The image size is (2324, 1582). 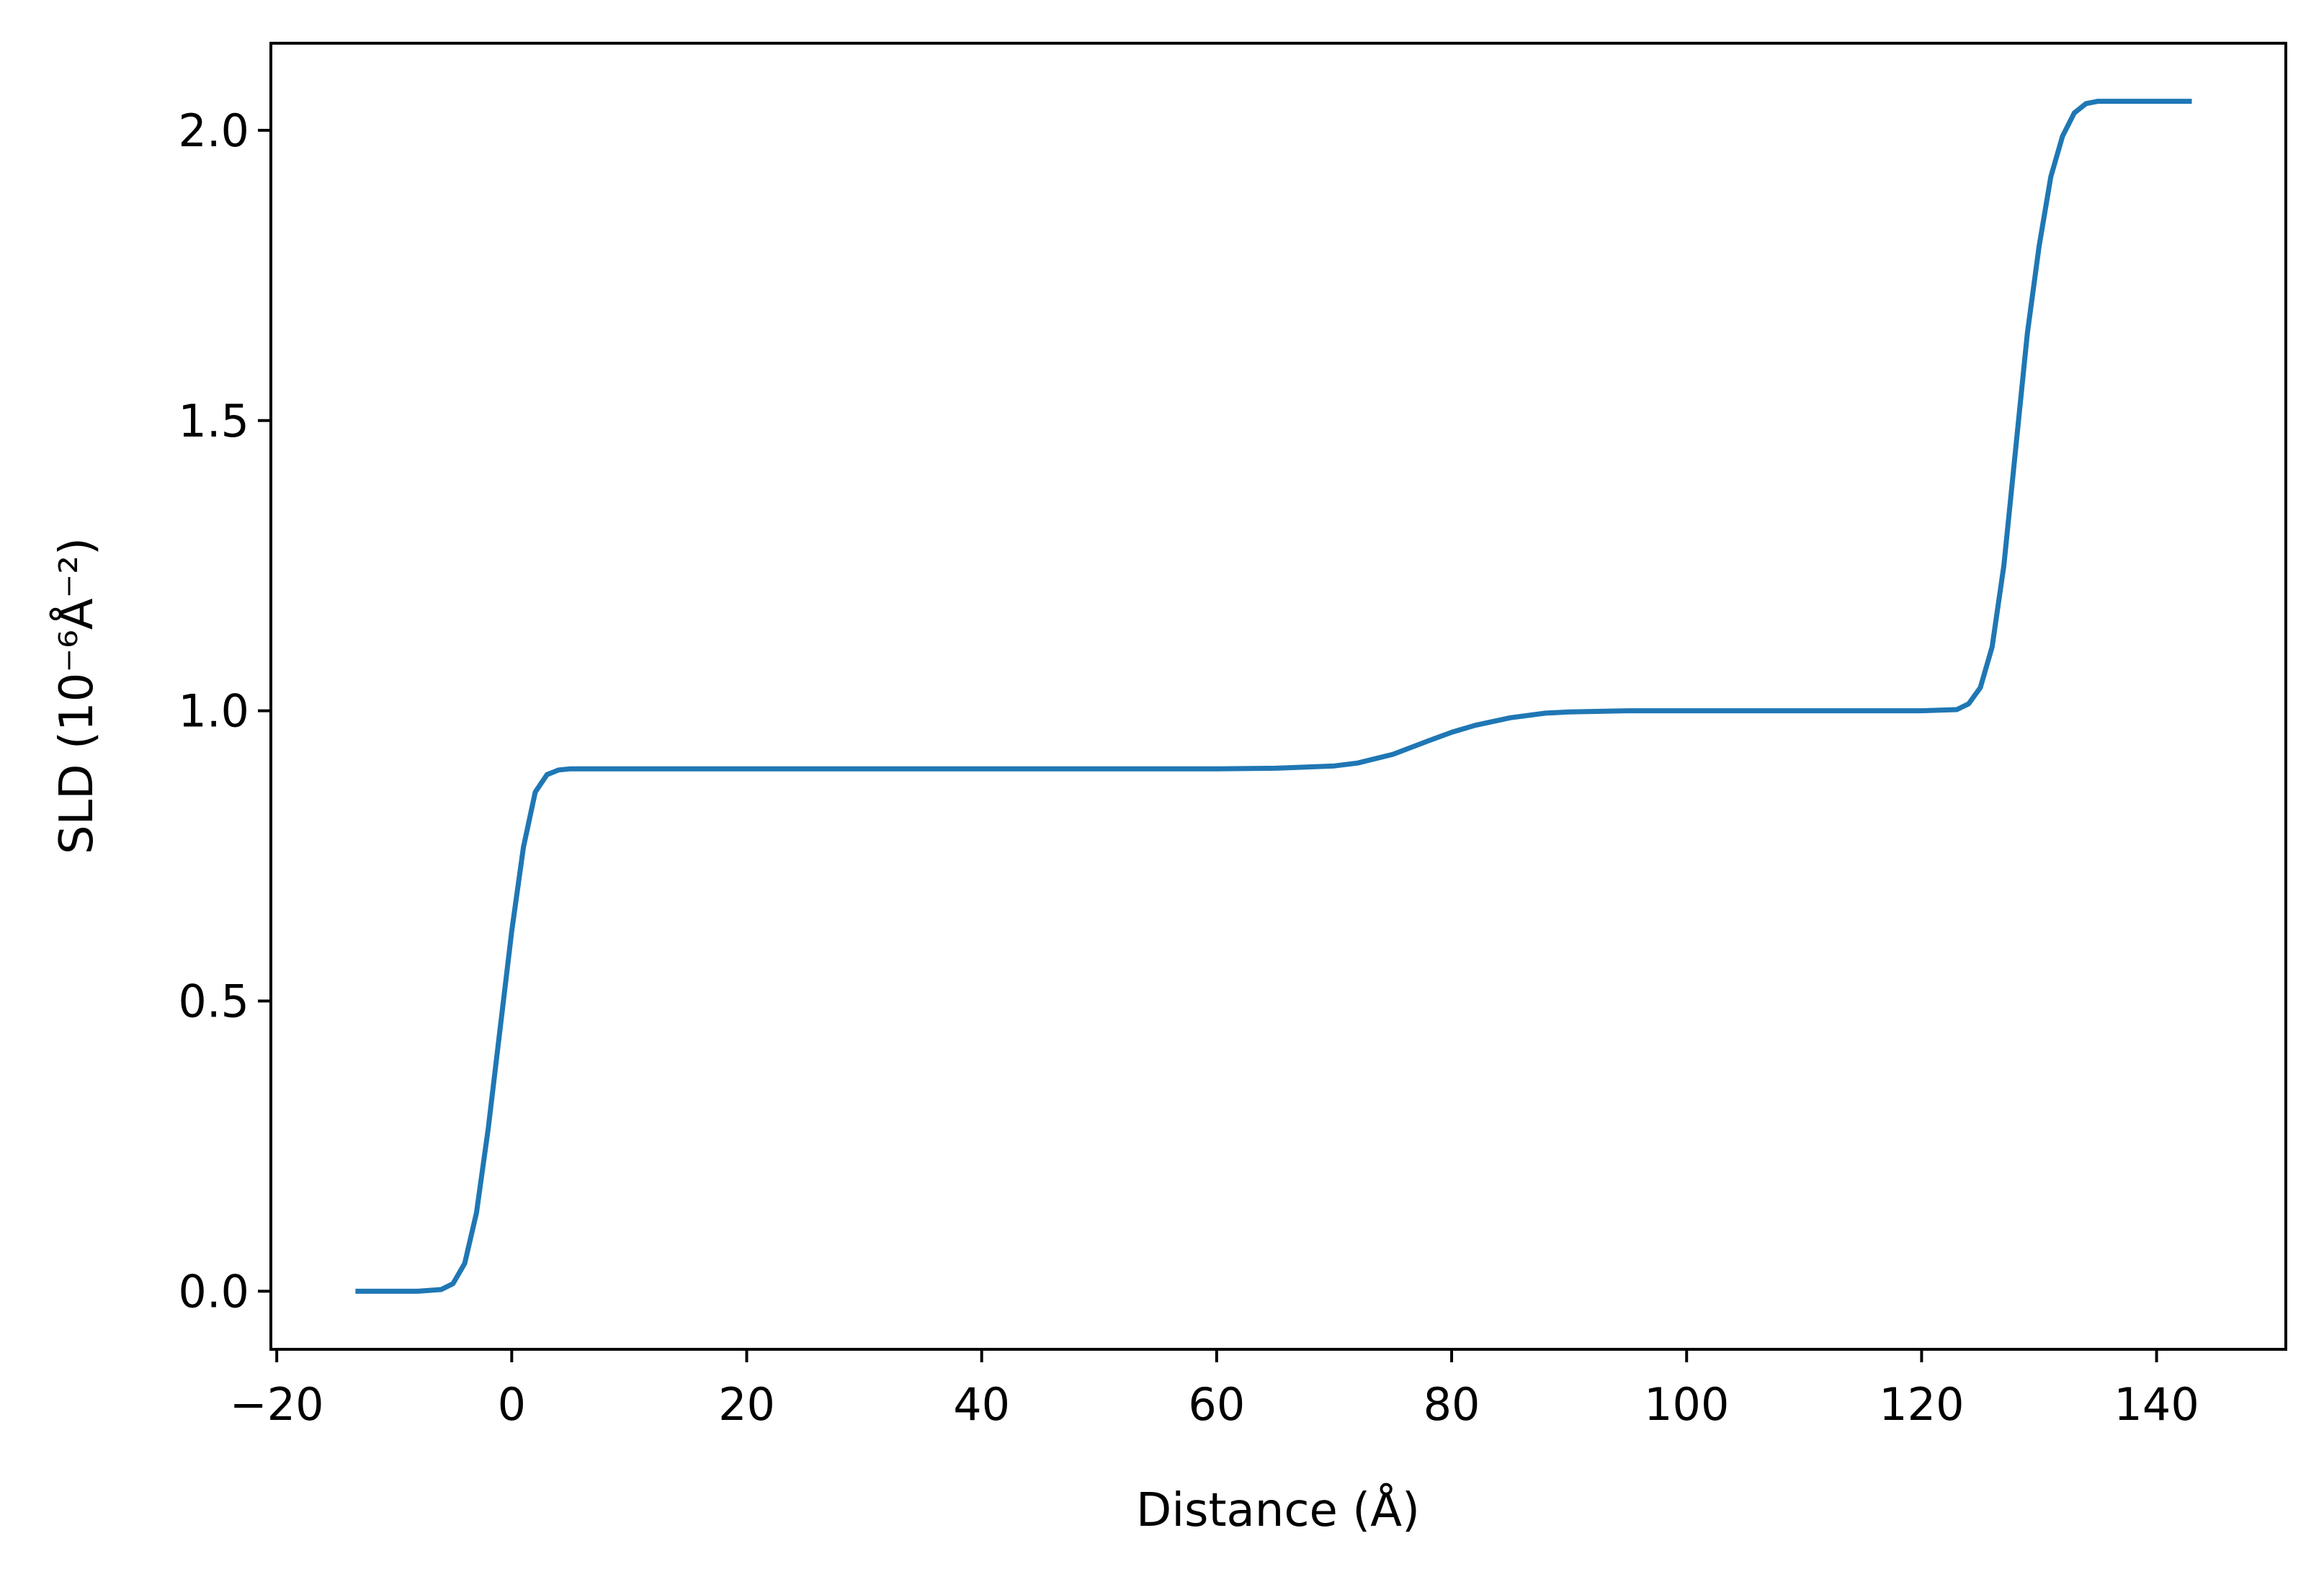 What do you see at coordinates (1216, 1404) in the screenshot?
I see `x-tick-label: 60` at bounding box center [1216, 1404].